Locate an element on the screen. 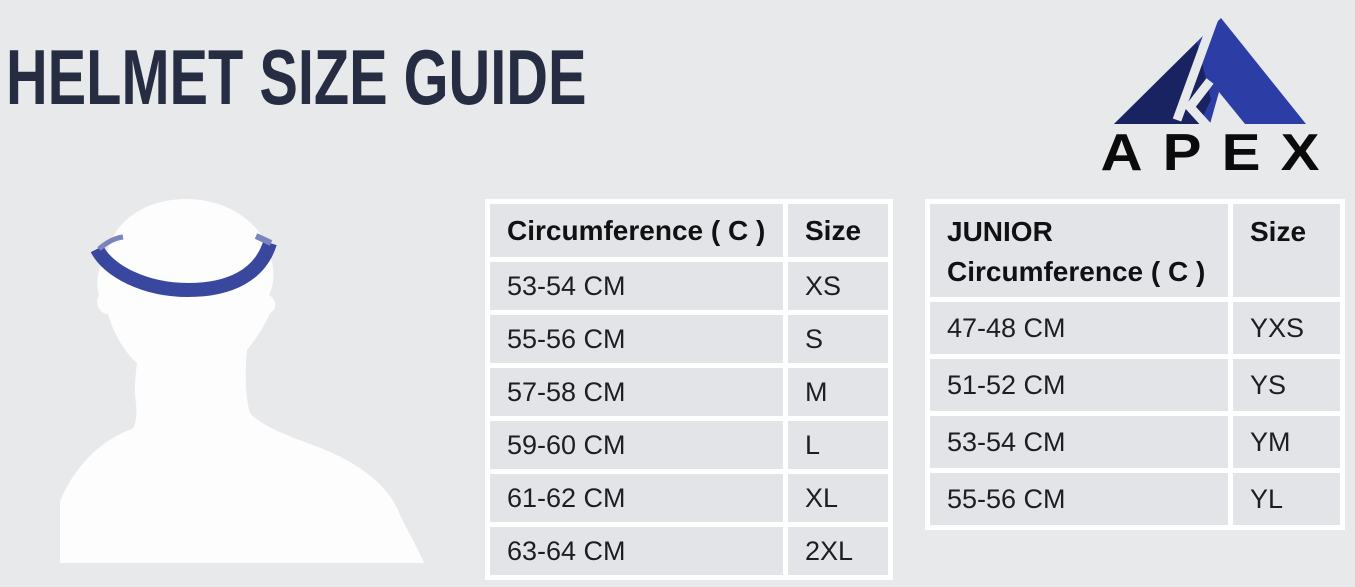 The width and height of the screenshot is (1355, 587). circumference-cell: 63-64 CM is located at coordinates (636, 551).